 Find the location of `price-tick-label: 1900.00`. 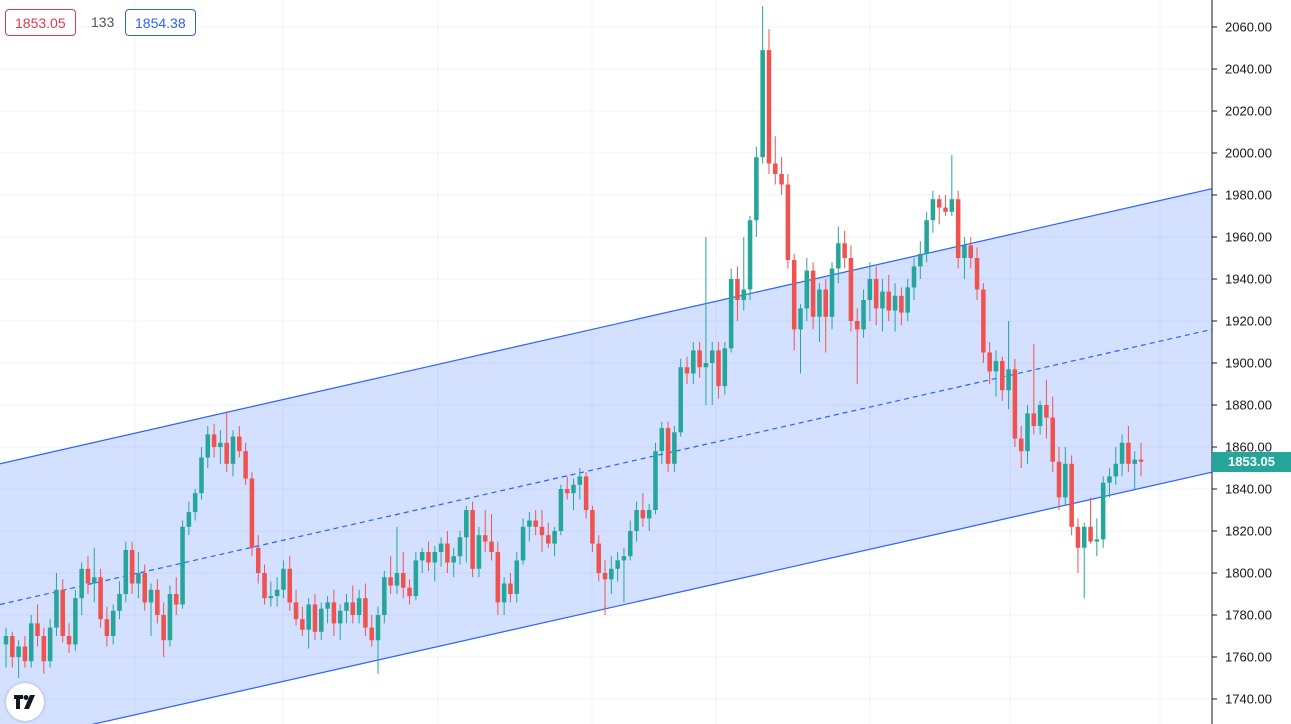

price-tick-label: 1900.00 is located at coordinates (1248, 363).